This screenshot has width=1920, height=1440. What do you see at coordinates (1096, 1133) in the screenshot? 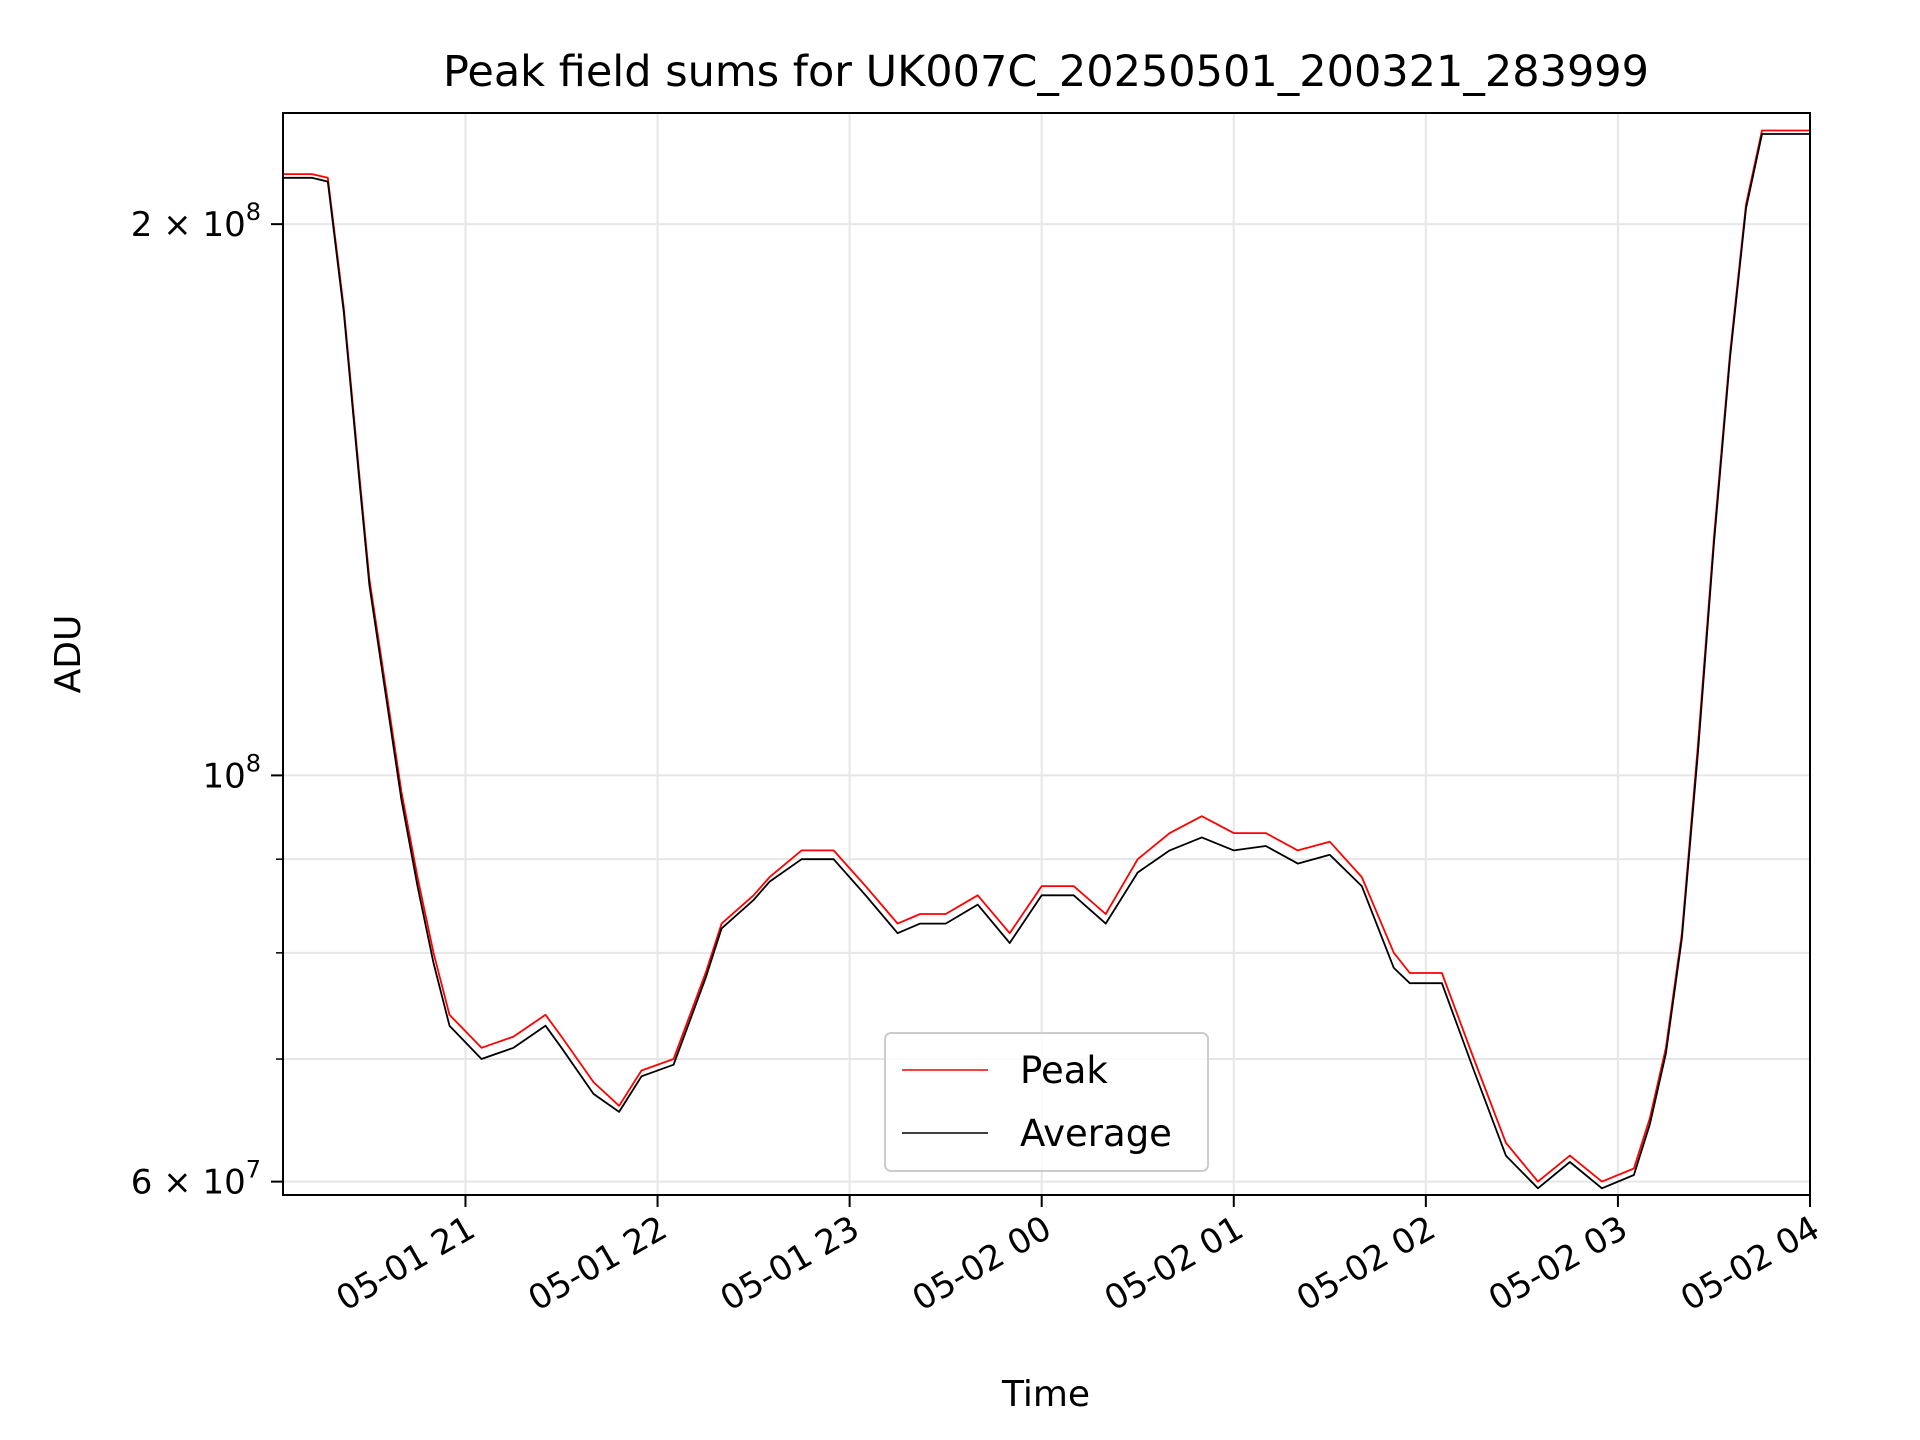
I see `legend-label-average: Average` at bounding box center [1096, 1133].